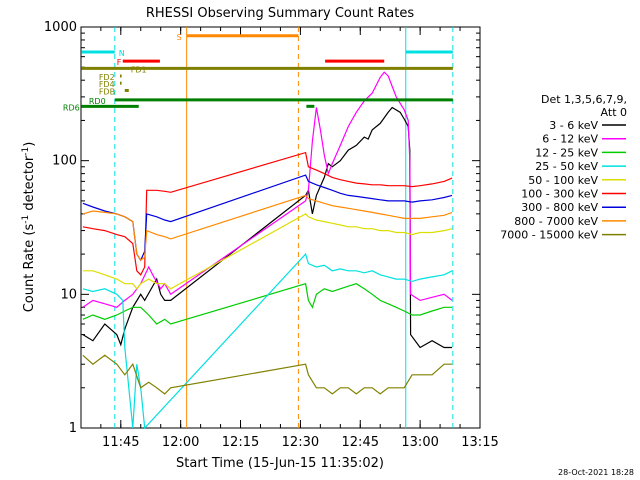 The width and height of the screenshot is (640, 480). I want to click on x-tick-label: 12:15, so click(240, 442).